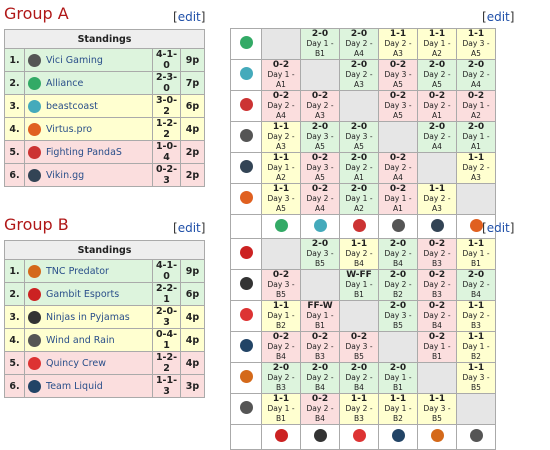 The height and width of the screenshot is (450, 550). Describe the element at coordinates (437, 137) in the screenshot. I see `match-result-cell: 2-0 Day 2 - A4` at that location.